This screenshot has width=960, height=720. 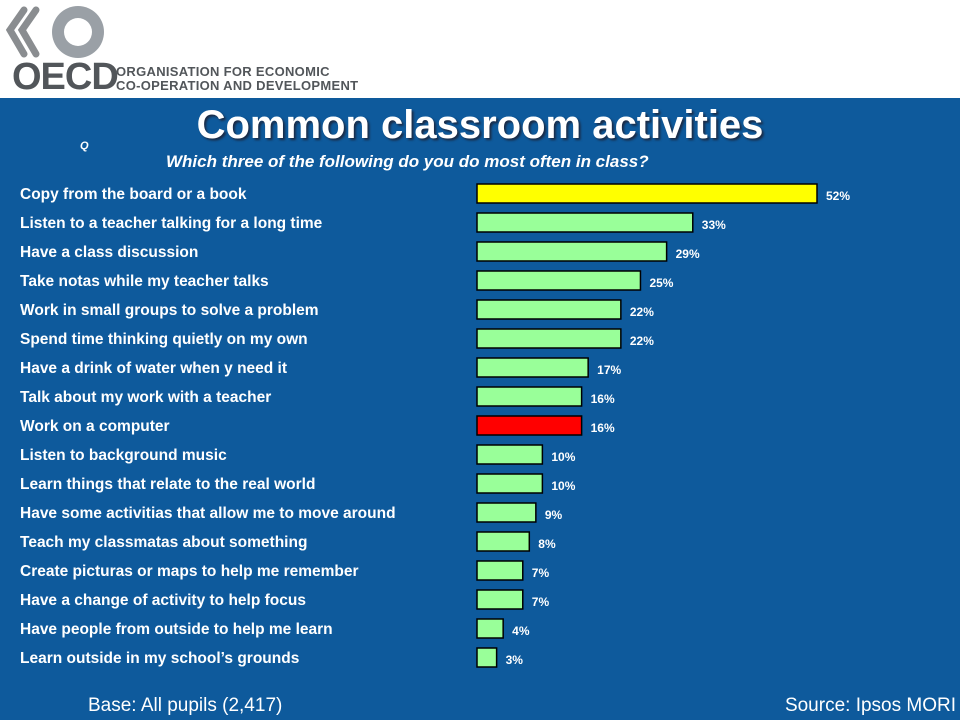 What do you see at coordinates (153, 368) in the screenshot?
I see `category-label: Have a drink of water when y need it` at bounding box center [153, 368].